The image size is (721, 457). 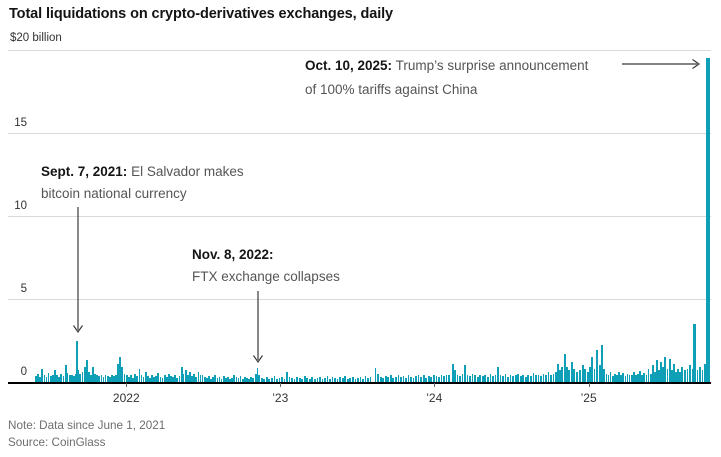 What do you see at coordinates (280, 398) in the screenshot?
I see `x-axis-label: ’23` at bounding box center [280, 398].